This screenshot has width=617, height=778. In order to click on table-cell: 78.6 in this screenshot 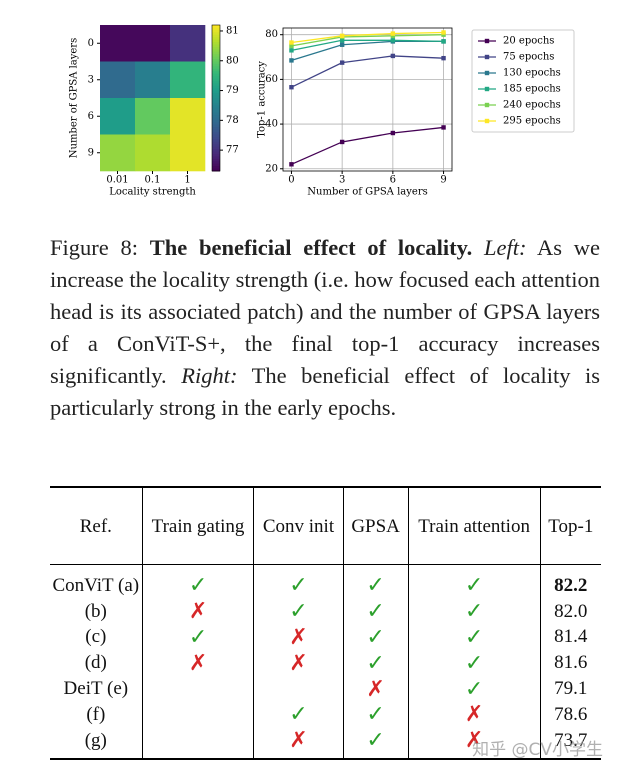, I will do `click(570, 714)`.